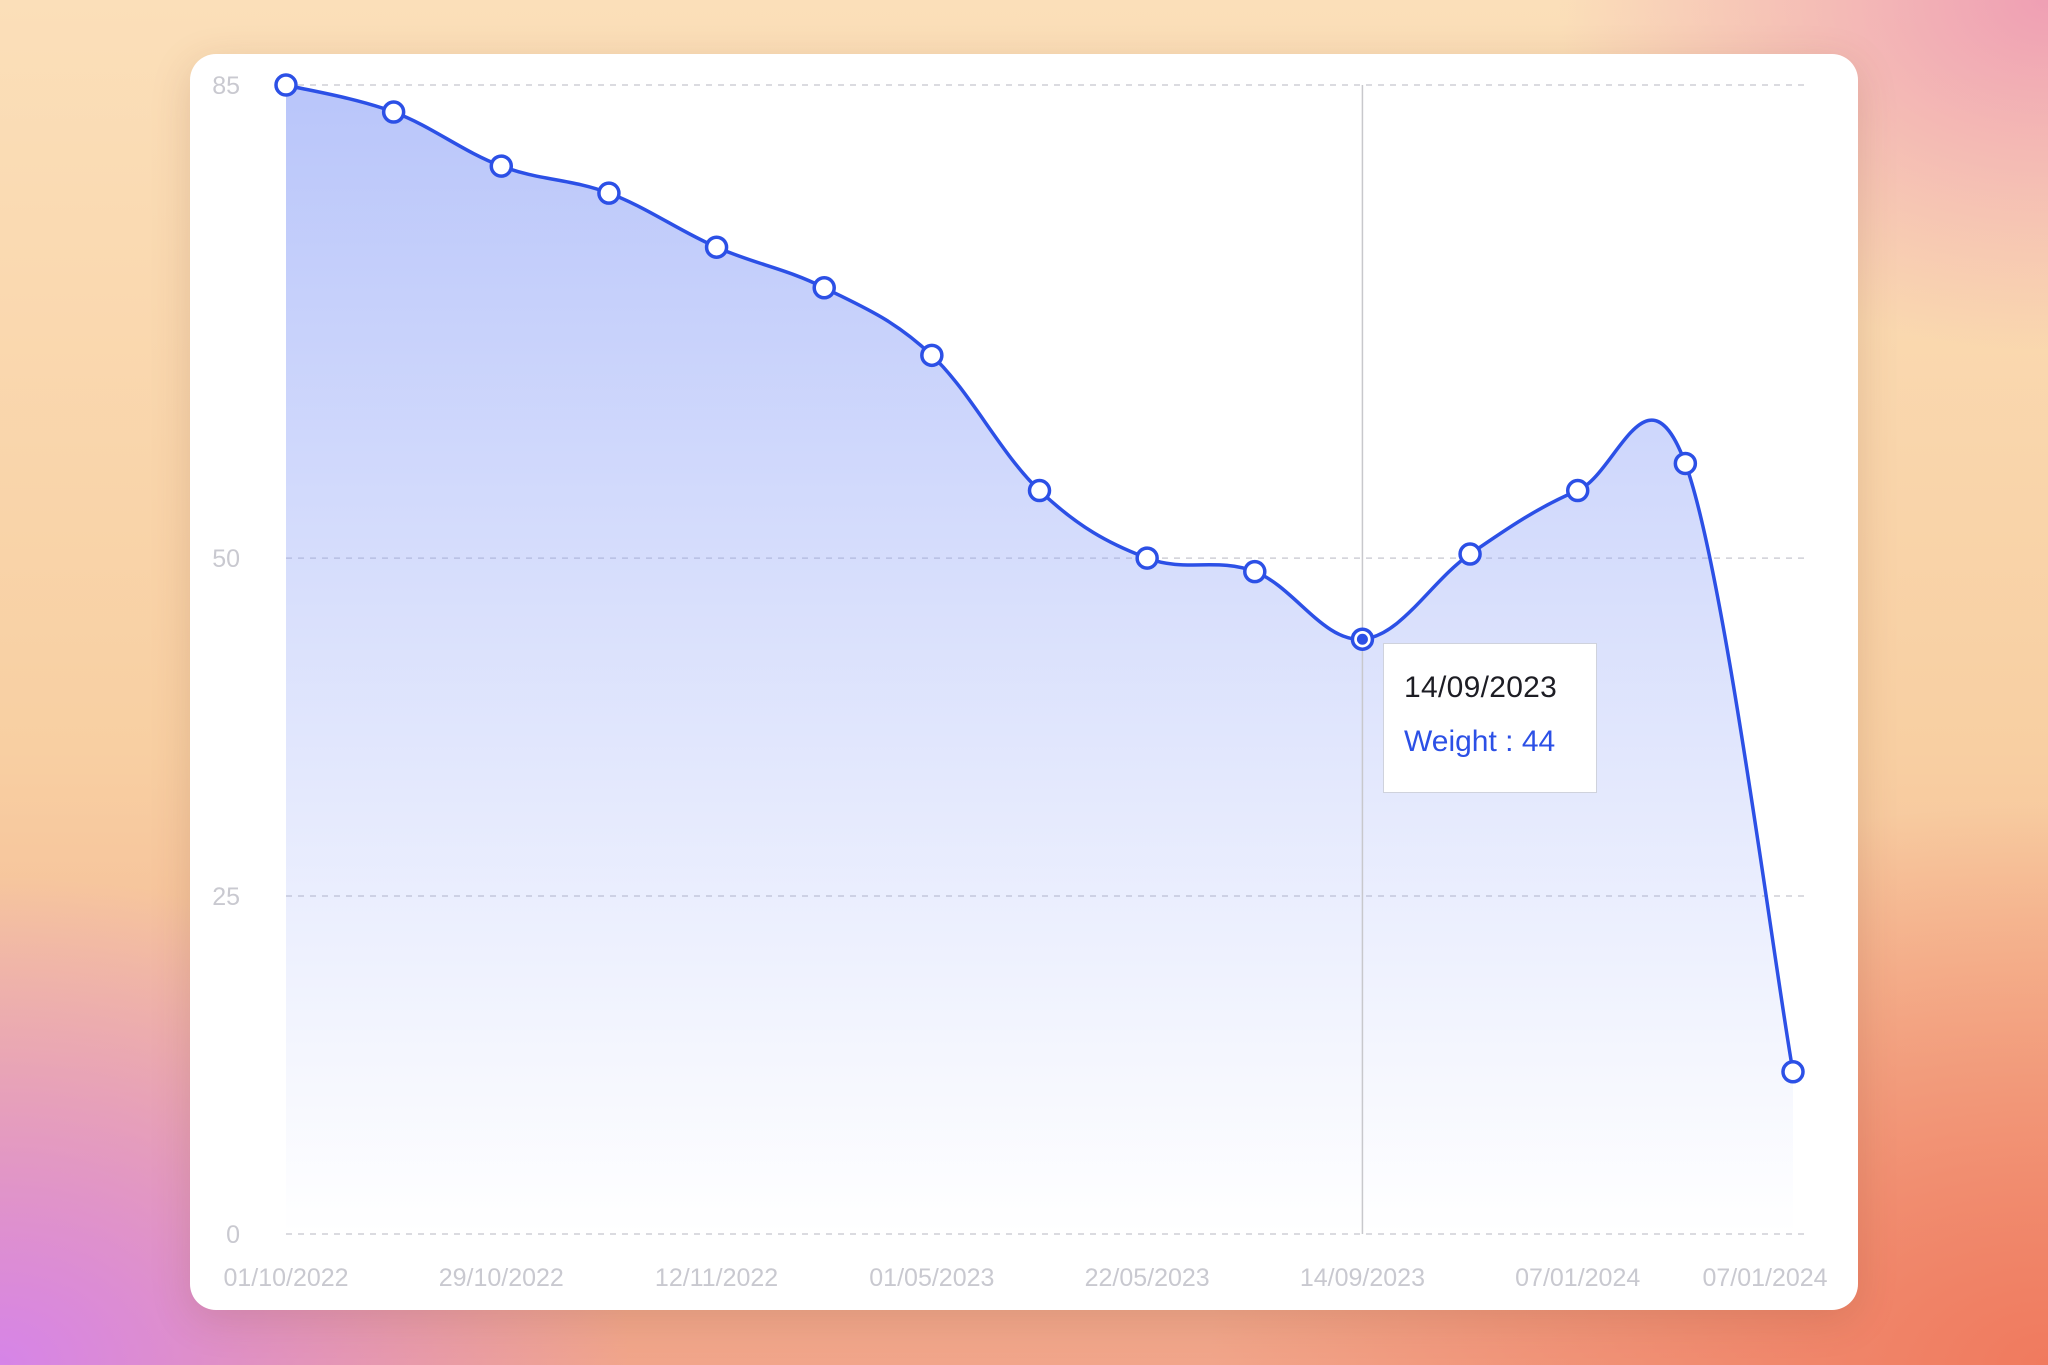 The width and height of the screenshot is (2048, 1365). I want to click on x-tick-label: 14/09/2023, so click(1362, 1278).